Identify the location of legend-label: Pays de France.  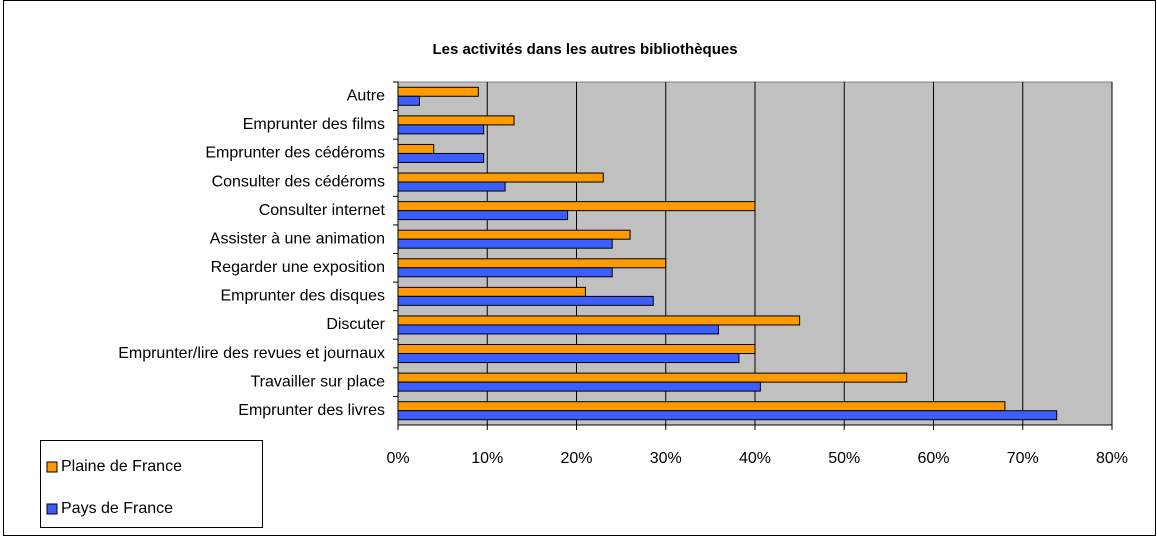
(117, 508).